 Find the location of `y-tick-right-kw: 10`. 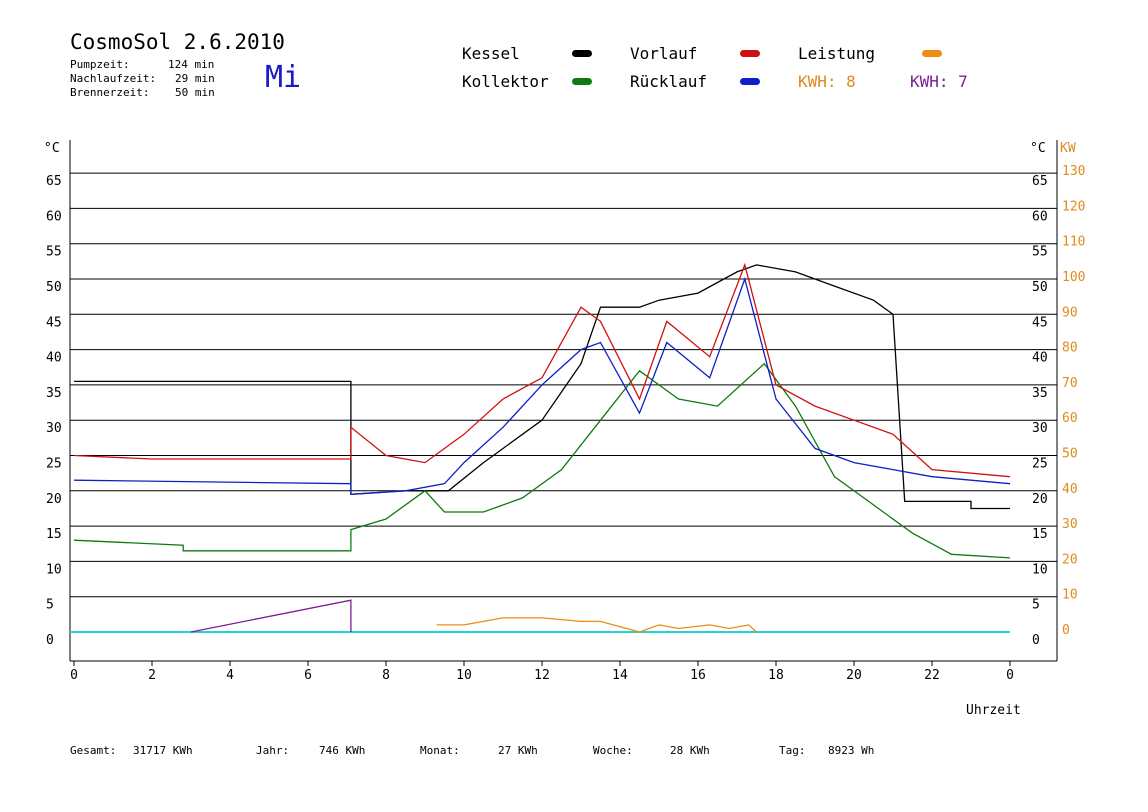

y-tick-right-kw: 10 is located at coordinates (1070, 595).